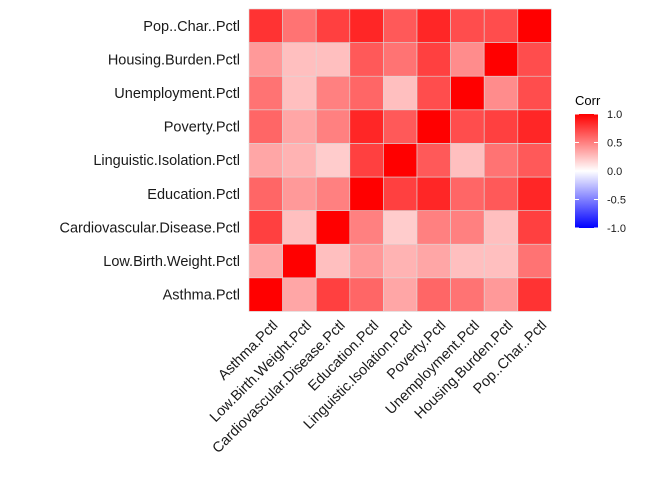 This screenshot has height=485, width=672. I want to click on heatmap-cell-education-pctl-education-pctl, so click(366, 193).